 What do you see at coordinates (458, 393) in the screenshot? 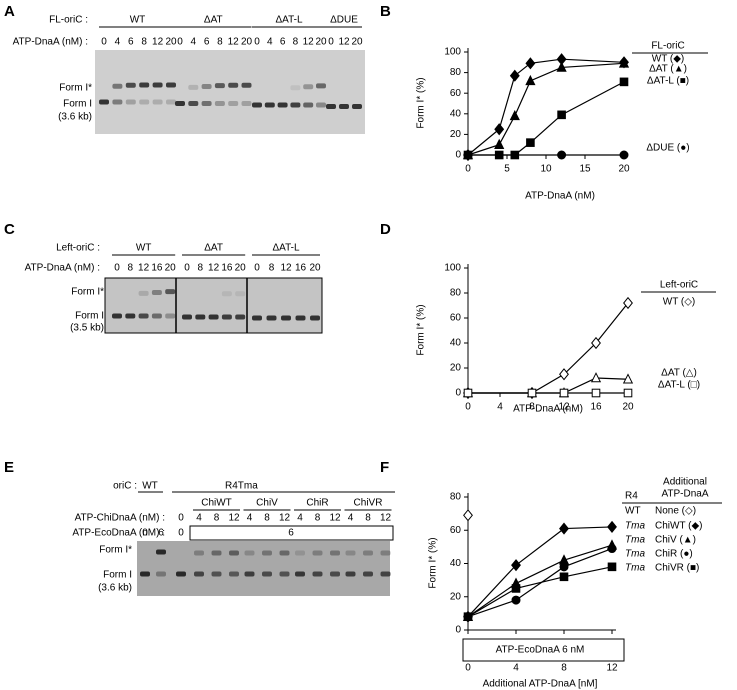
I see `y-tick-label: 0` at bounding box center [458, 393].